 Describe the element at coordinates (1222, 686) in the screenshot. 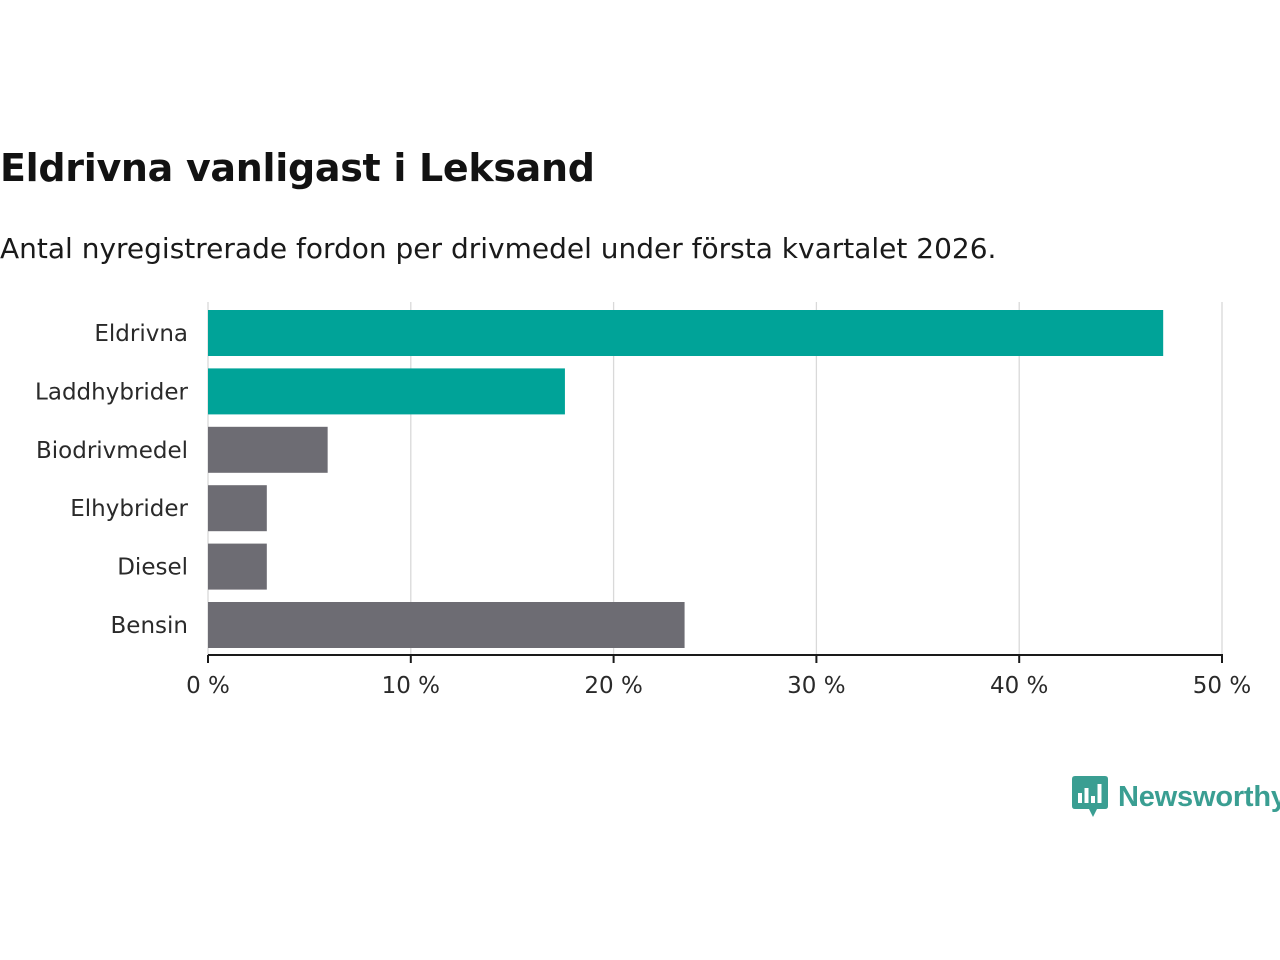

I see `x-tick-label-50: 50 %` at that location.